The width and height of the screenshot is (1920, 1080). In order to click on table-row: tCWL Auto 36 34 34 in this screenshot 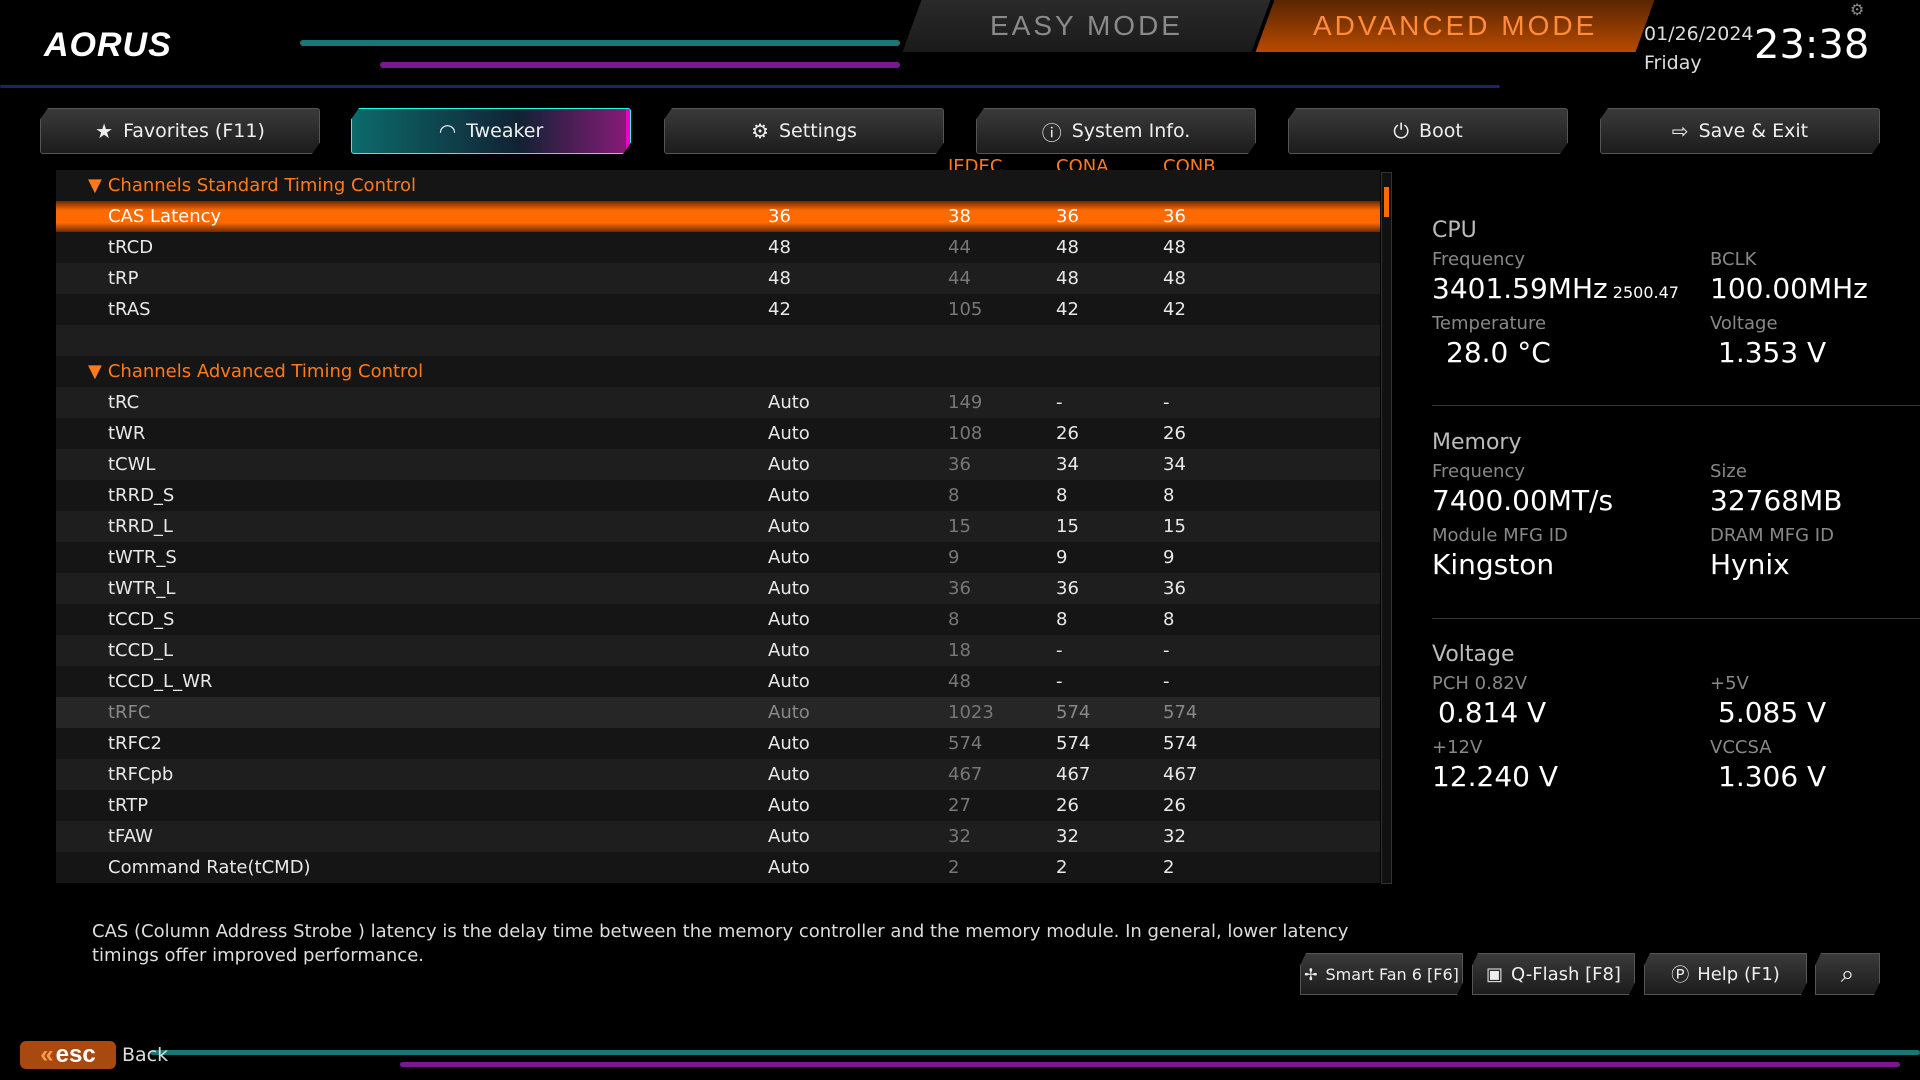, I will do `click(718, 464)`.